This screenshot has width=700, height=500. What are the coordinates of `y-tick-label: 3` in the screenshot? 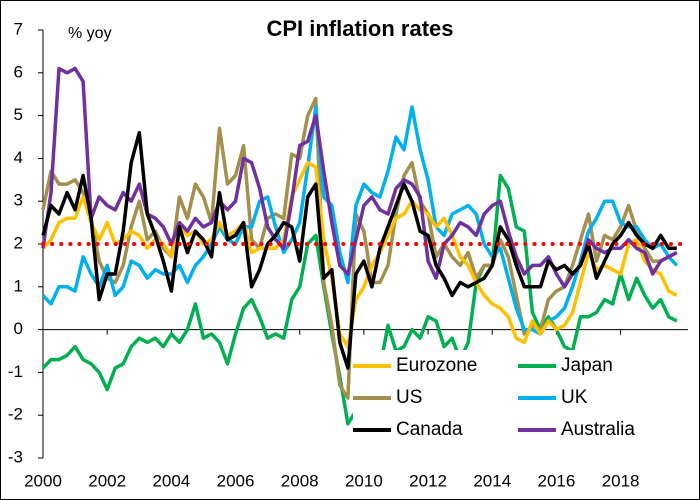 It's located at (18, 200).